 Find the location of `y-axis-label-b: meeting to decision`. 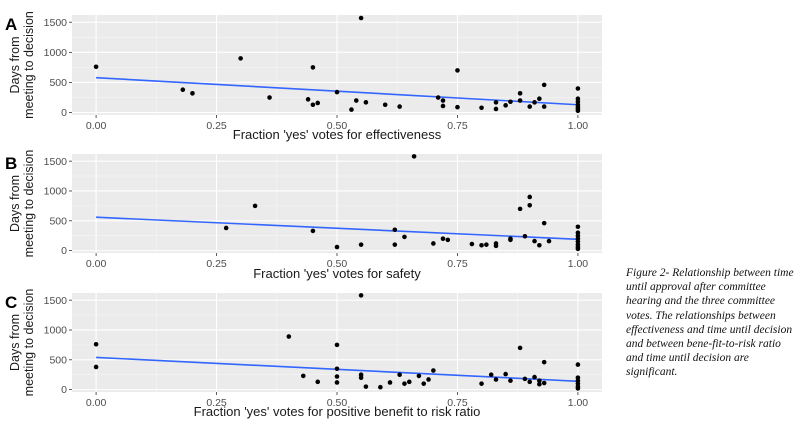

y-axis-label-b: meeting to decision is located at coordinates (29, 204).